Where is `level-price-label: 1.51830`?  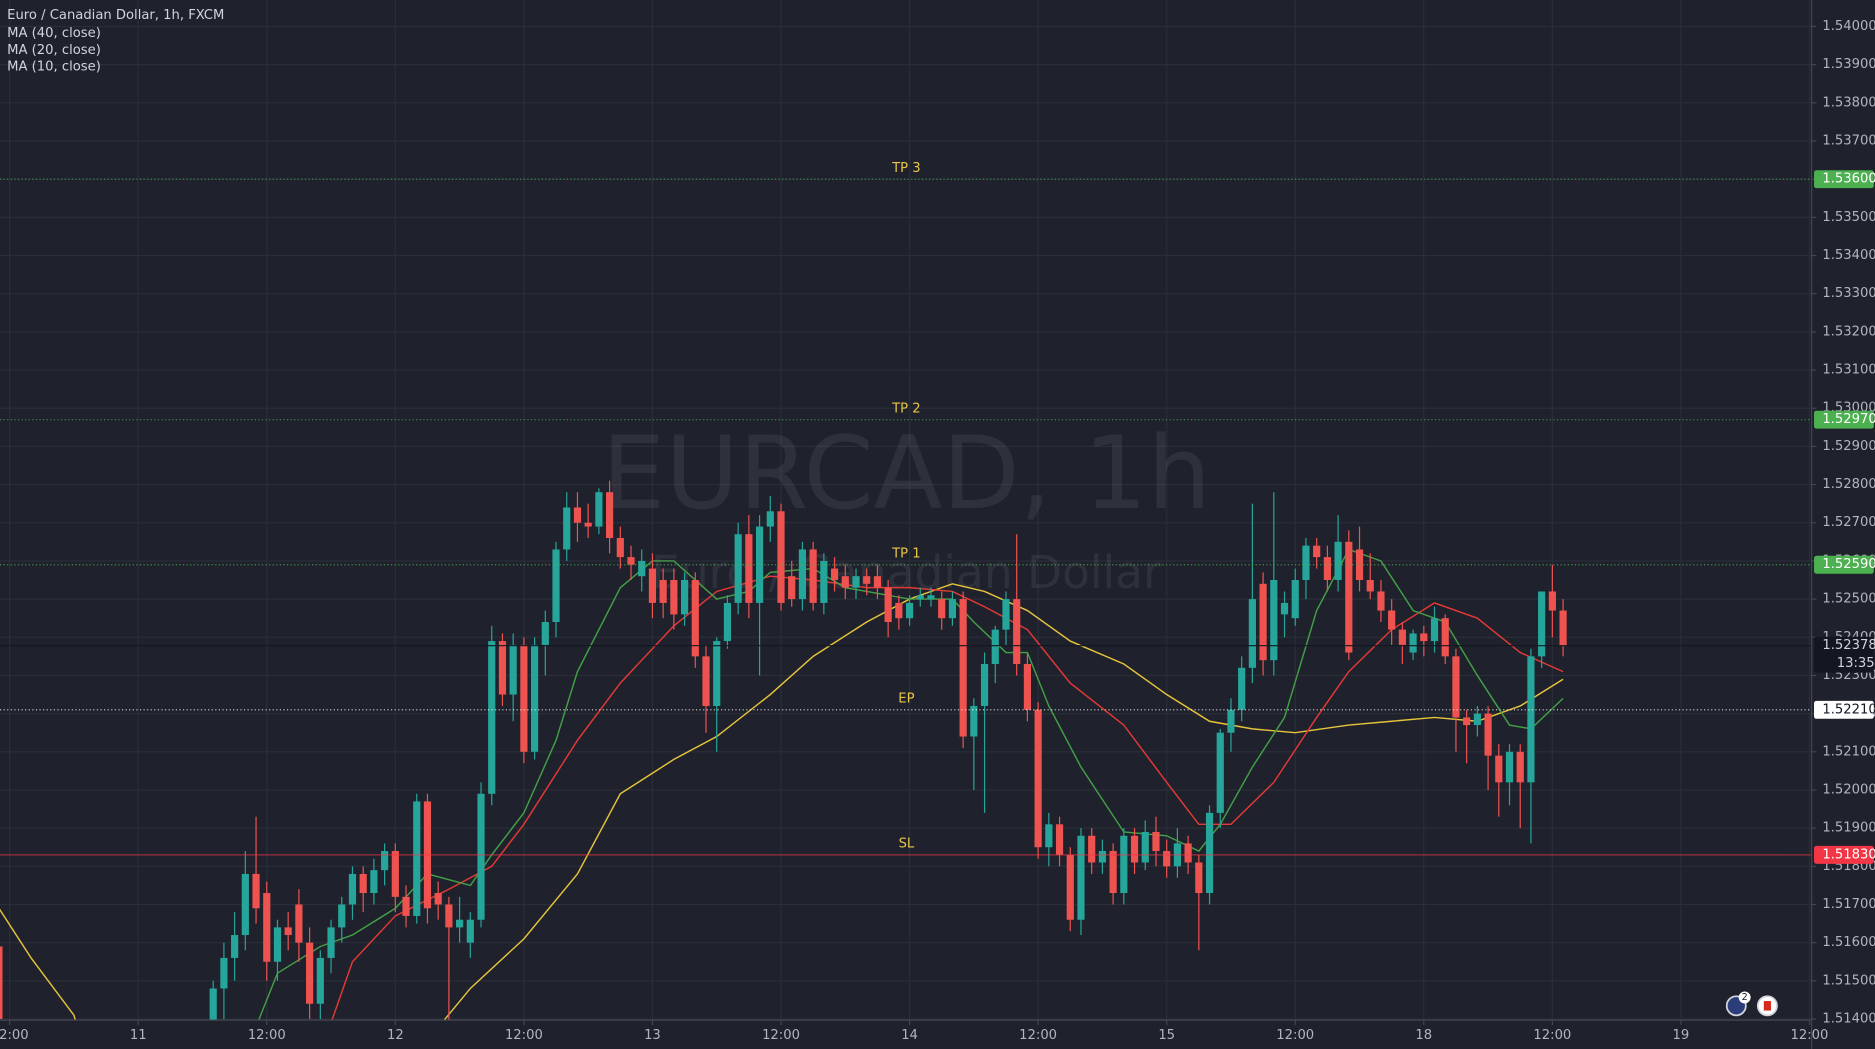 level-price-label: 1.51830 is located at coordinates (1848, 854).